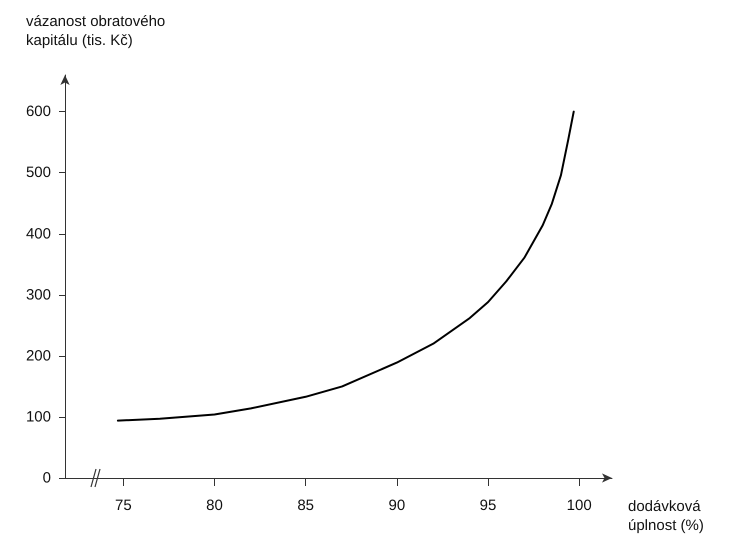 This screenshot has height=542, width=736. Describe the element at coordinates (38, 233) in the screenshot. I see `y-tick-label: 400` at that location.